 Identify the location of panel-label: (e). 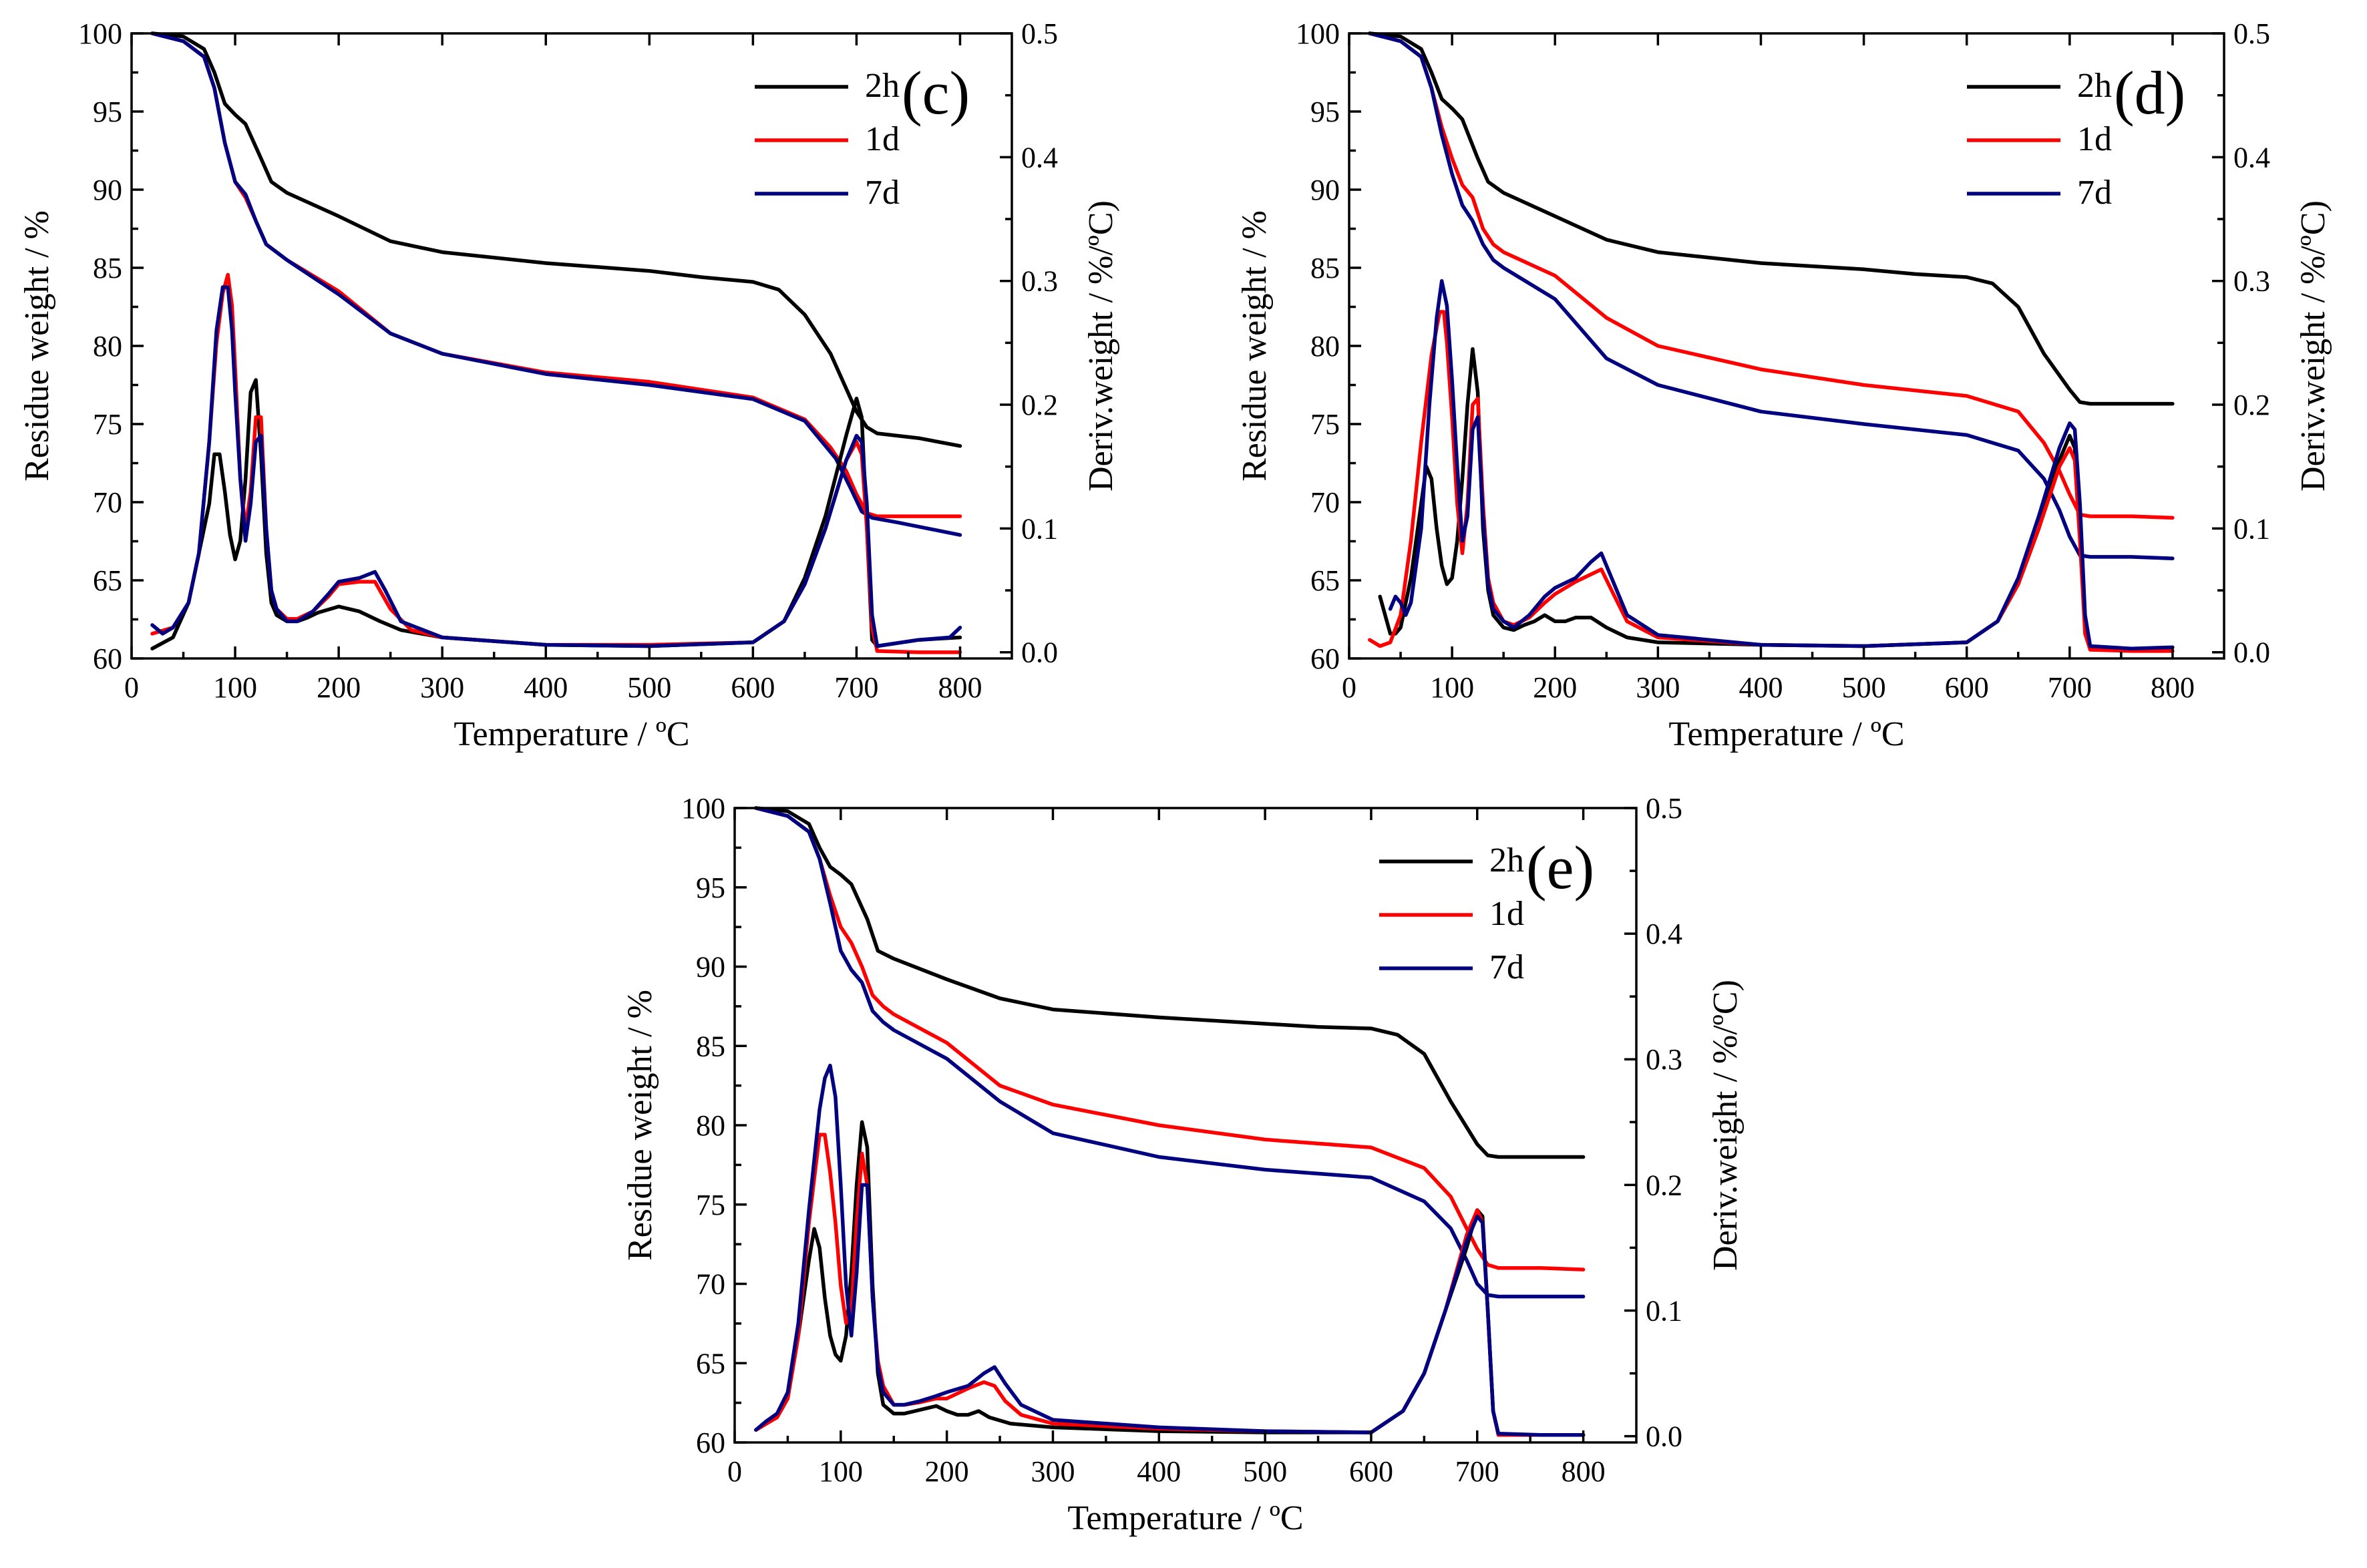
(1560, 867).